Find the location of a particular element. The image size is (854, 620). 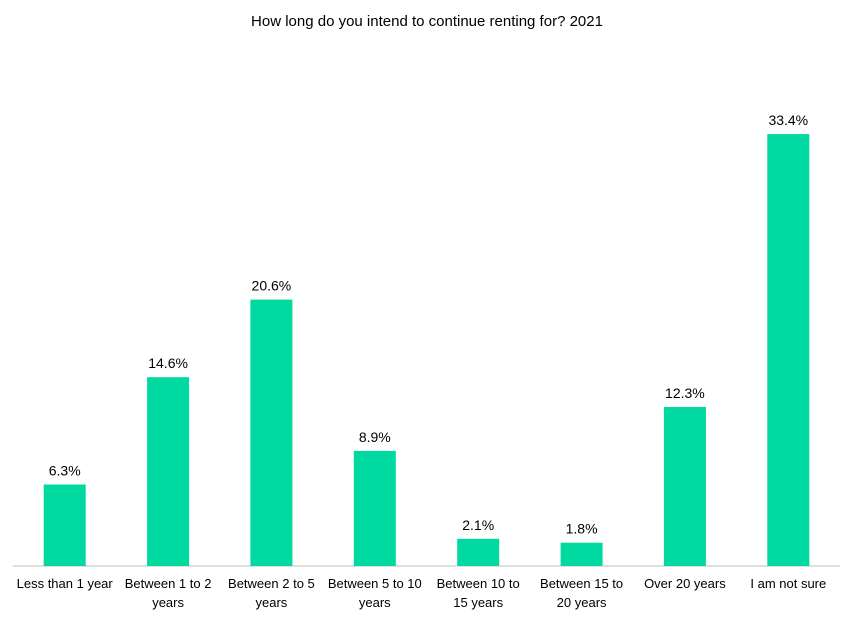

data-label: 14.6% is located at coordinates (168, 363).